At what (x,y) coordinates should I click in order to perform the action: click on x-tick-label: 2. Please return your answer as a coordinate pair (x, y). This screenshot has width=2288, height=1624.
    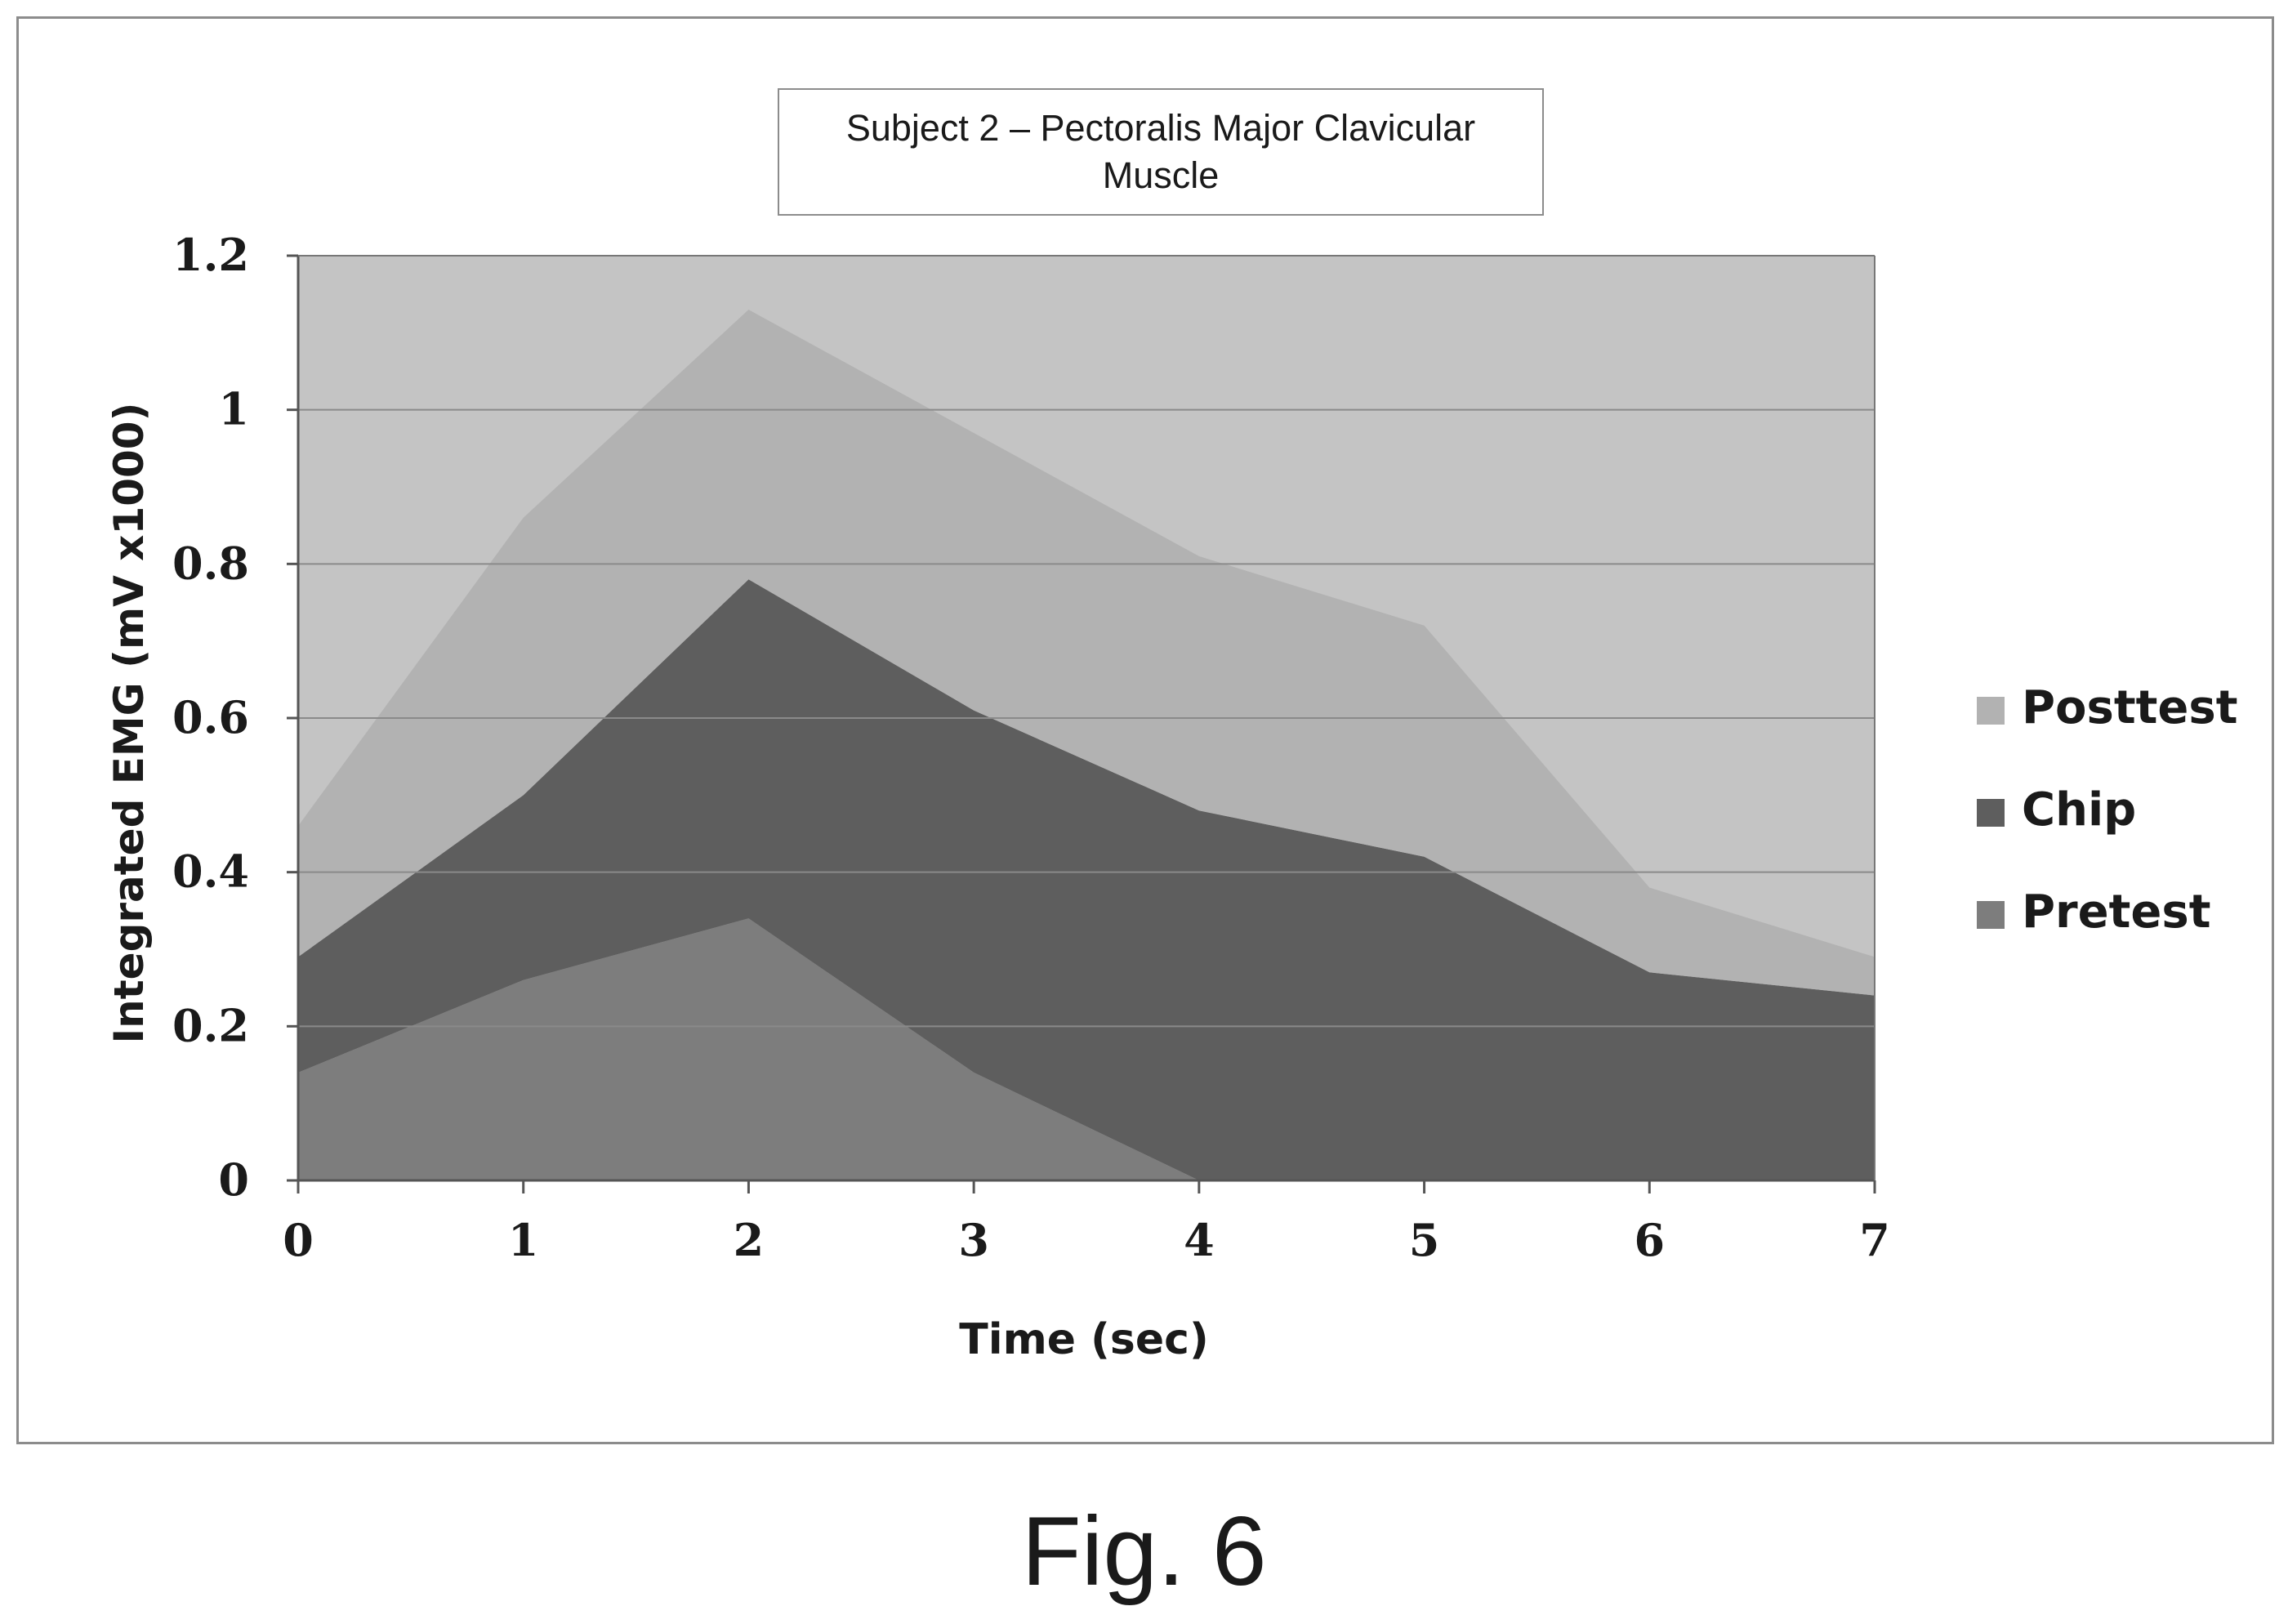
    Looking at the image, I should click on (749, 1240).